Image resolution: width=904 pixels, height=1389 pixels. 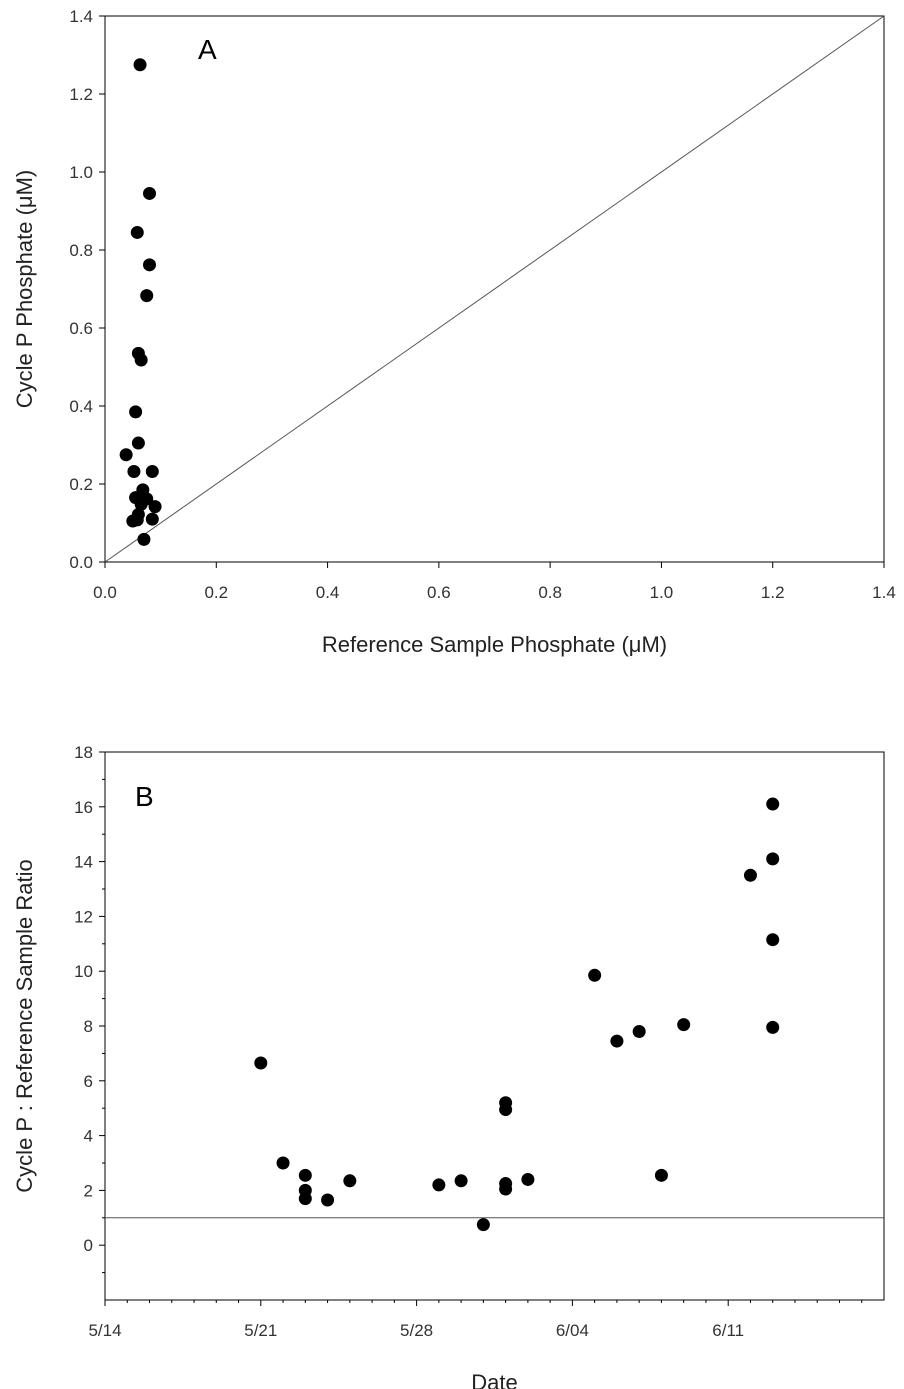 I want to click on x-tick-label: 6/04, so click(x=572, y=1330).